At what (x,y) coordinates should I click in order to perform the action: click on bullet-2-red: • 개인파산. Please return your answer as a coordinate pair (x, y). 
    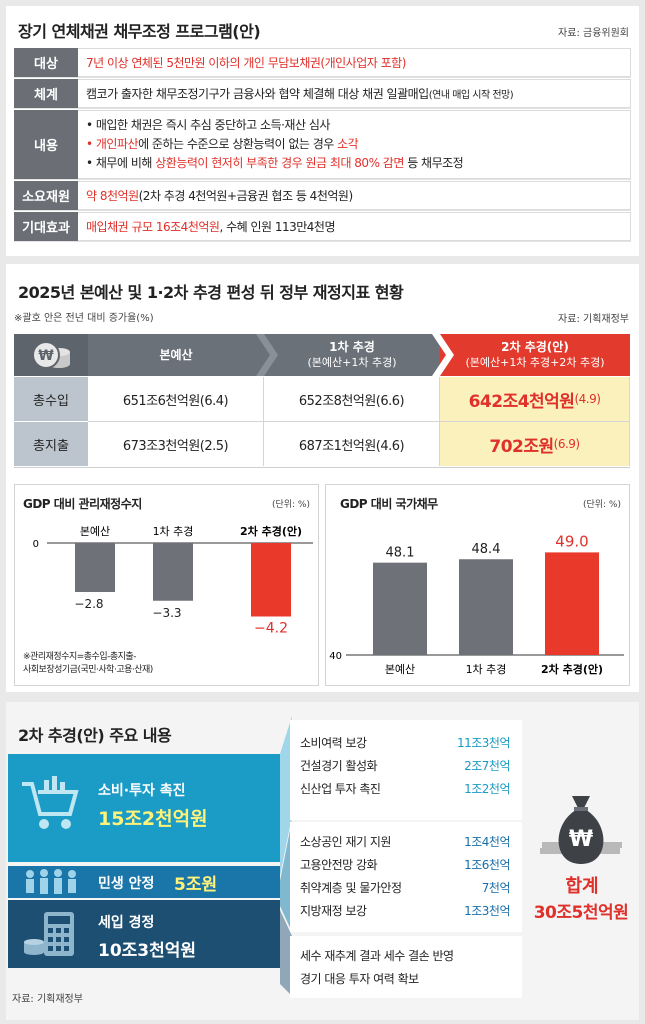
    Looking at the image, I should click on (112, 144).